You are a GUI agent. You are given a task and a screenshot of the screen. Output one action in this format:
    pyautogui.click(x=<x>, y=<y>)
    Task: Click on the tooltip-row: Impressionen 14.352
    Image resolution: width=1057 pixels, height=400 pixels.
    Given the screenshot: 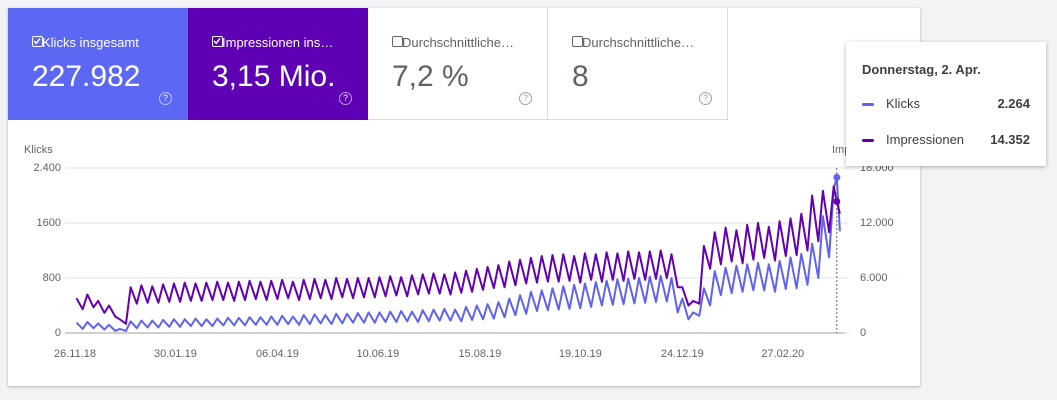 What is the action you would take?
    pyautogui.click(x=946, y=140)
    